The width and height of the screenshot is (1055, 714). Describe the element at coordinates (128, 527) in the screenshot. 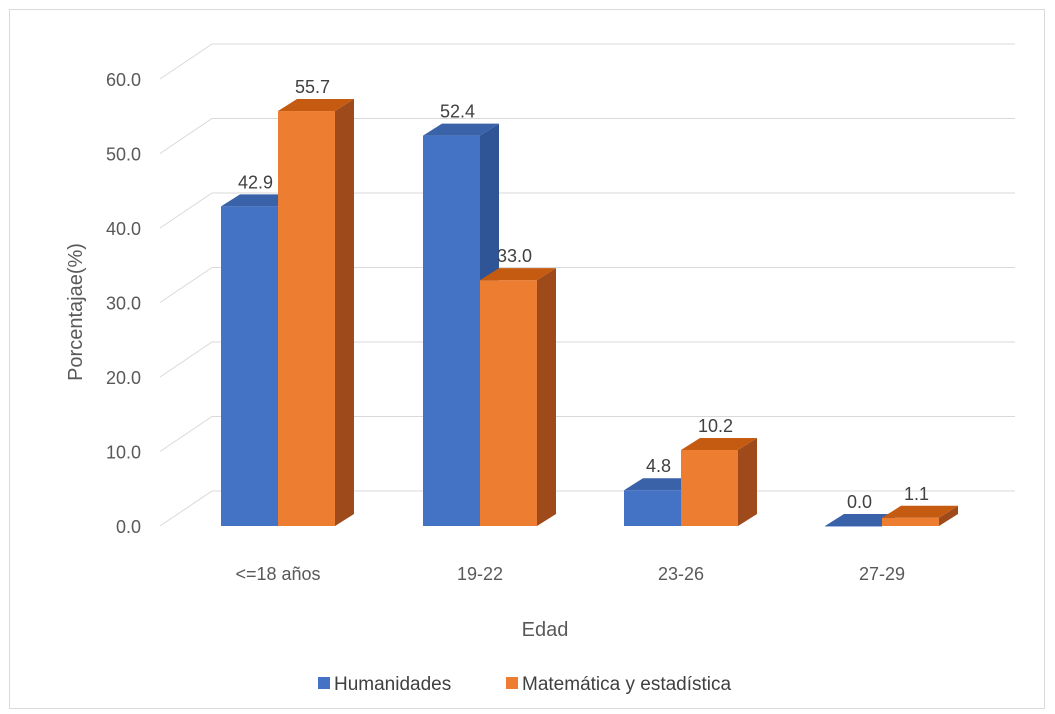

I see `y-tick-label: 0.0` at that location.